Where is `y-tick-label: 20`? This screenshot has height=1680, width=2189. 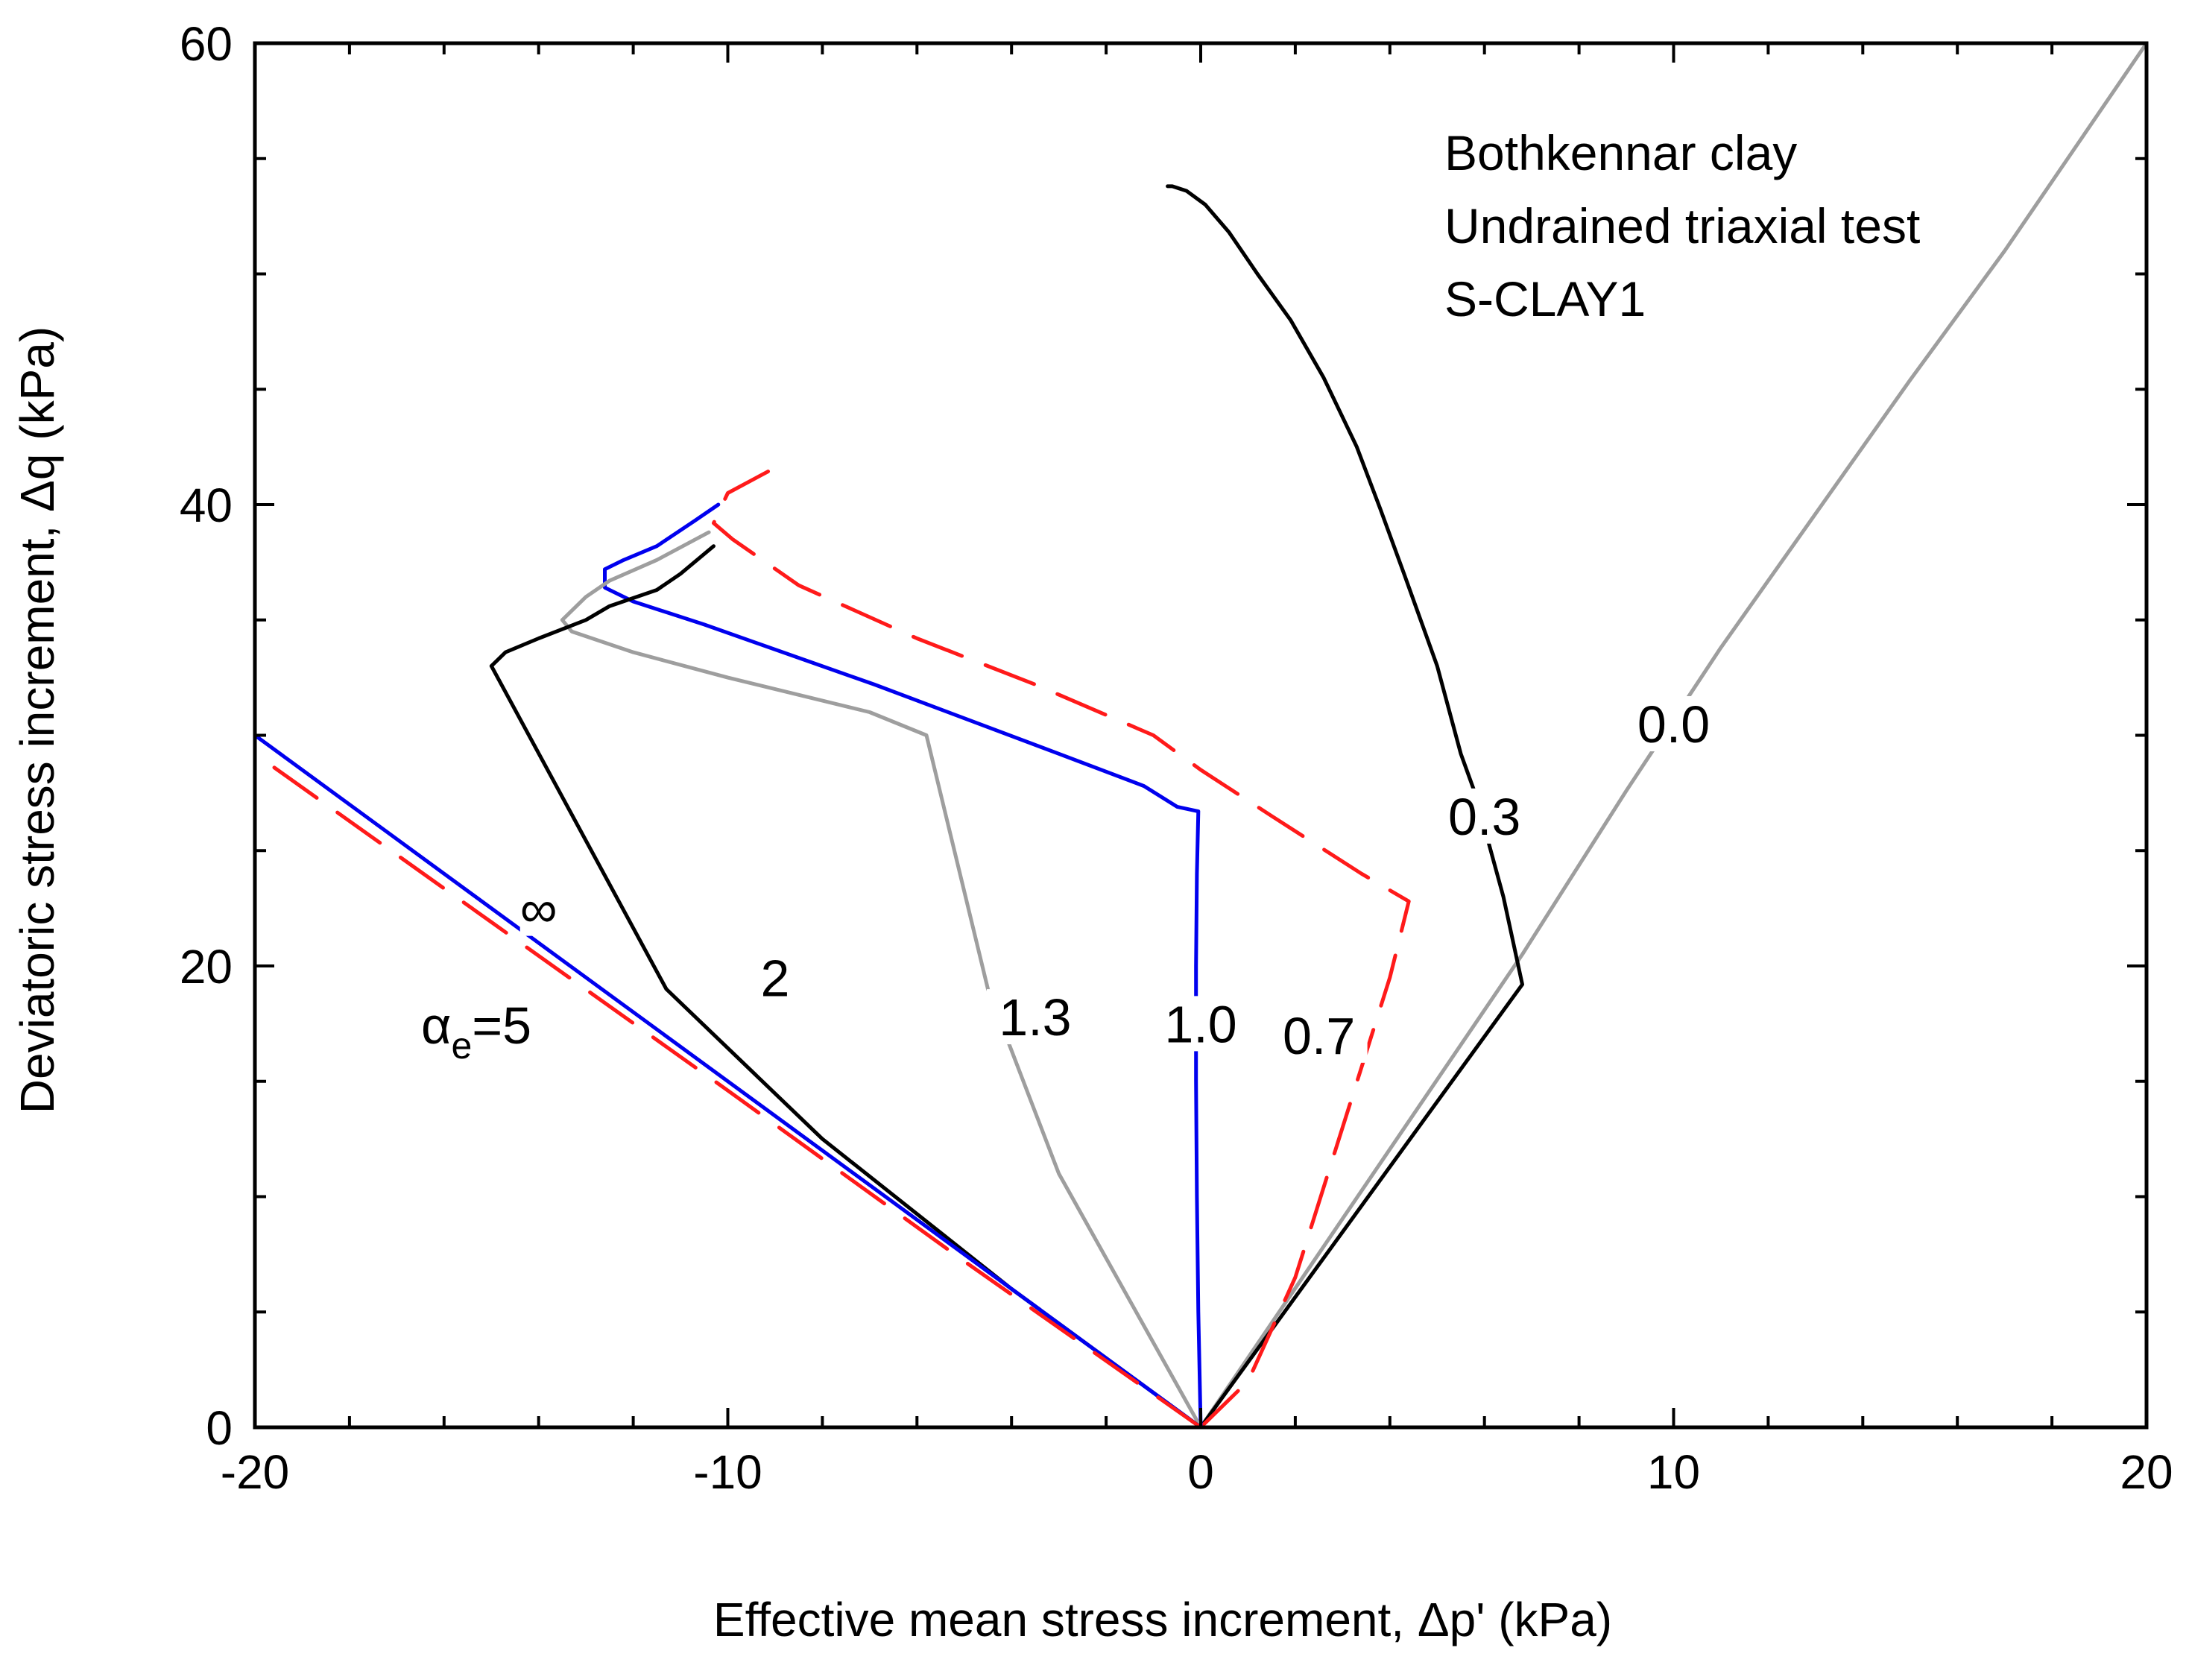
y-tick-label: 20 is located at coordinates (206, 967).